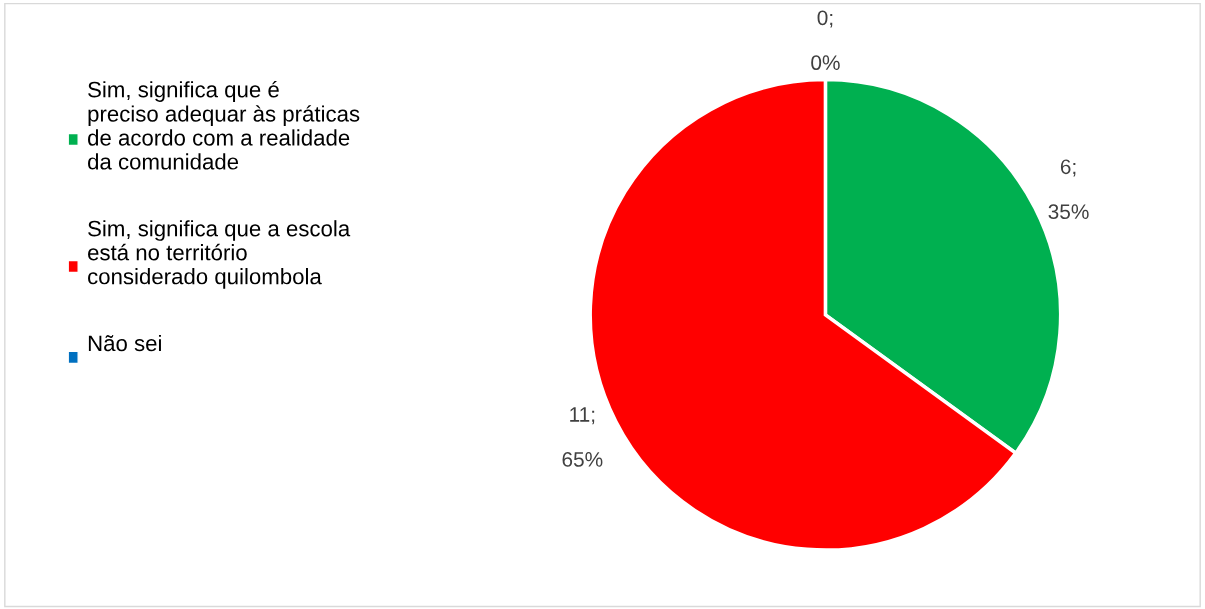 The width and height of the screenshot is (1205, 609). What do you see at coordinates (825, 40) in the screenshot?
I see `text: 0; 0%` at bounding box center [825, 40].